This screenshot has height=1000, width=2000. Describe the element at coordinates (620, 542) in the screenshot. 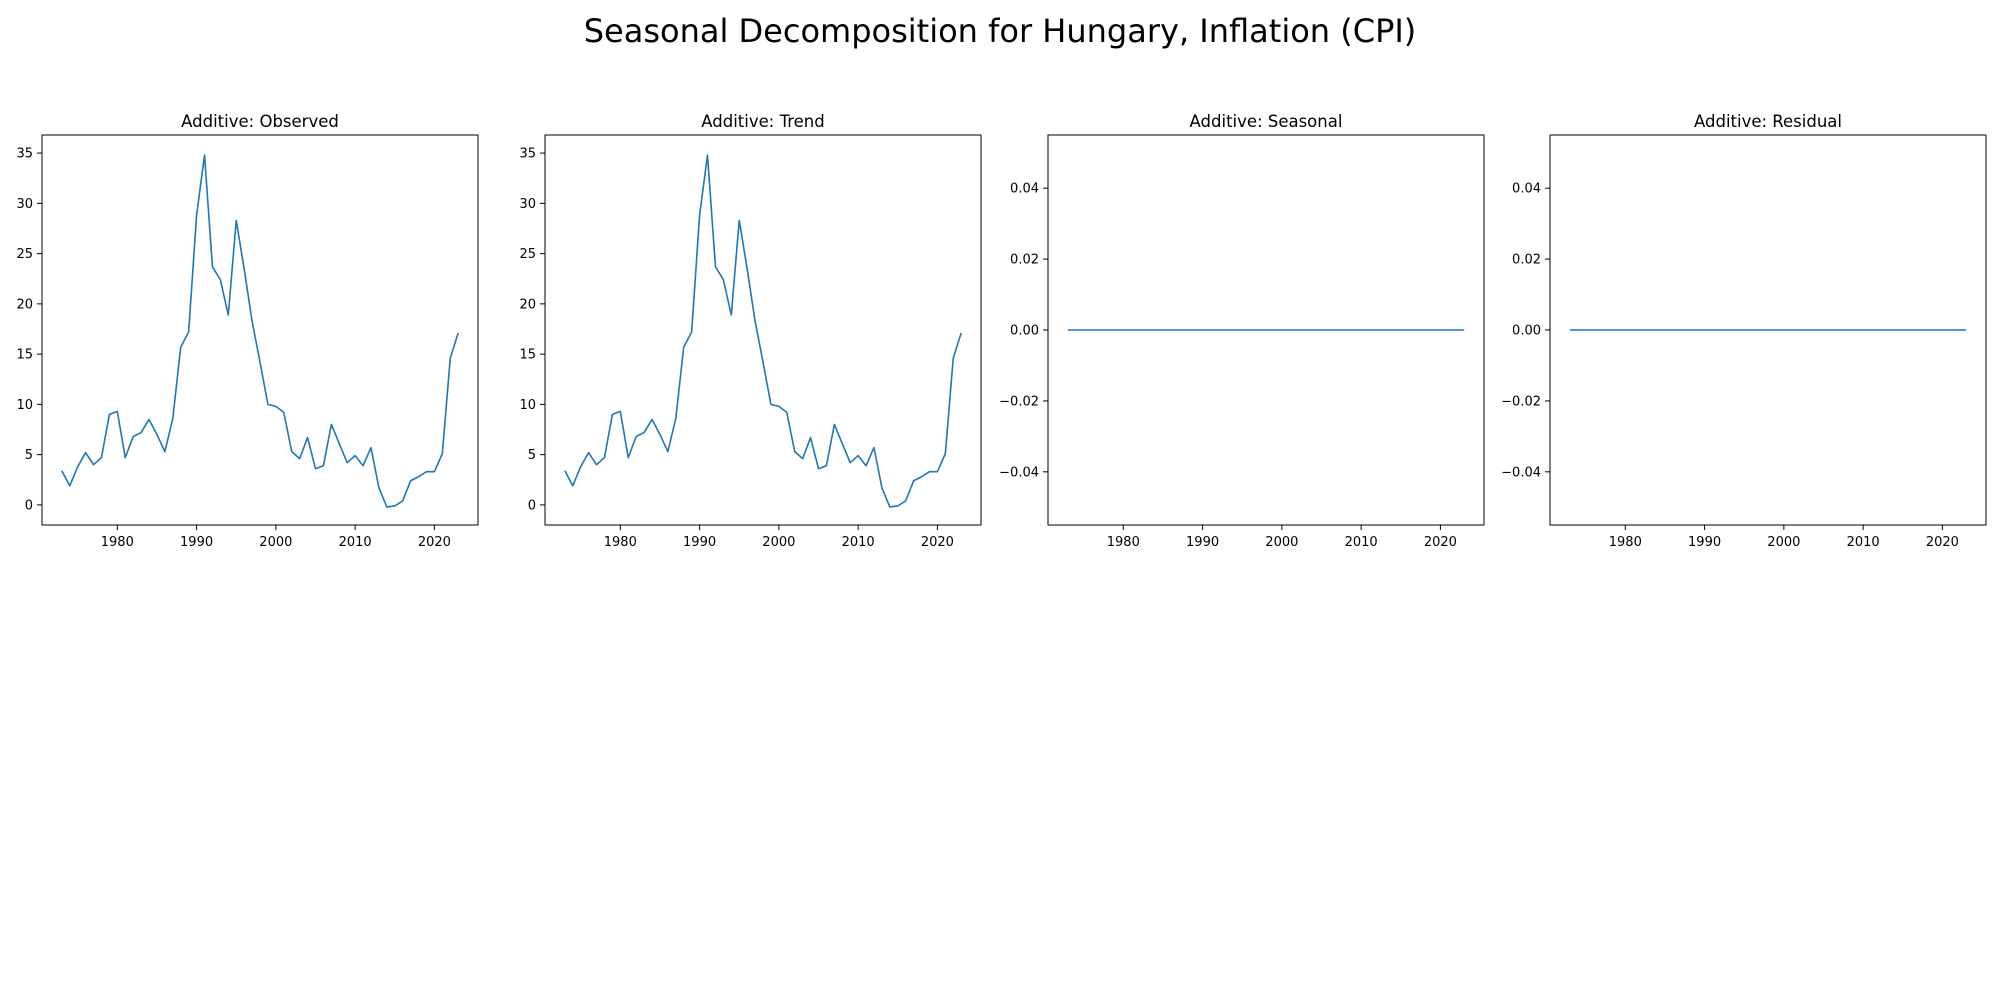

I see `x-tick-label-trend: 1980` at that location.